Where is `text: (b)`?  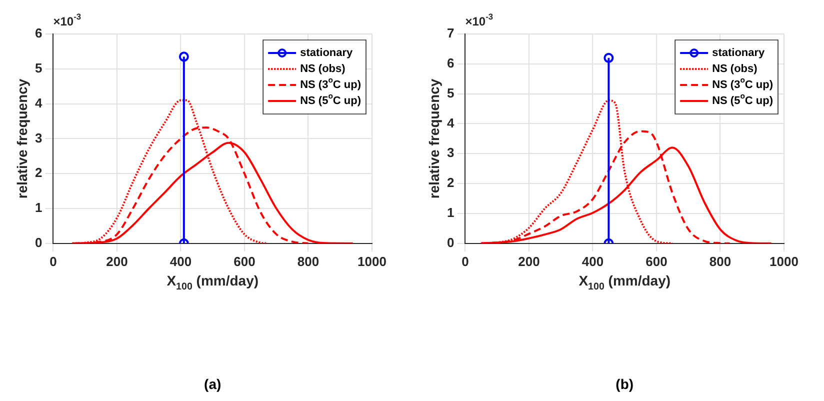 text: (b) is located at coordinates (625, 384).